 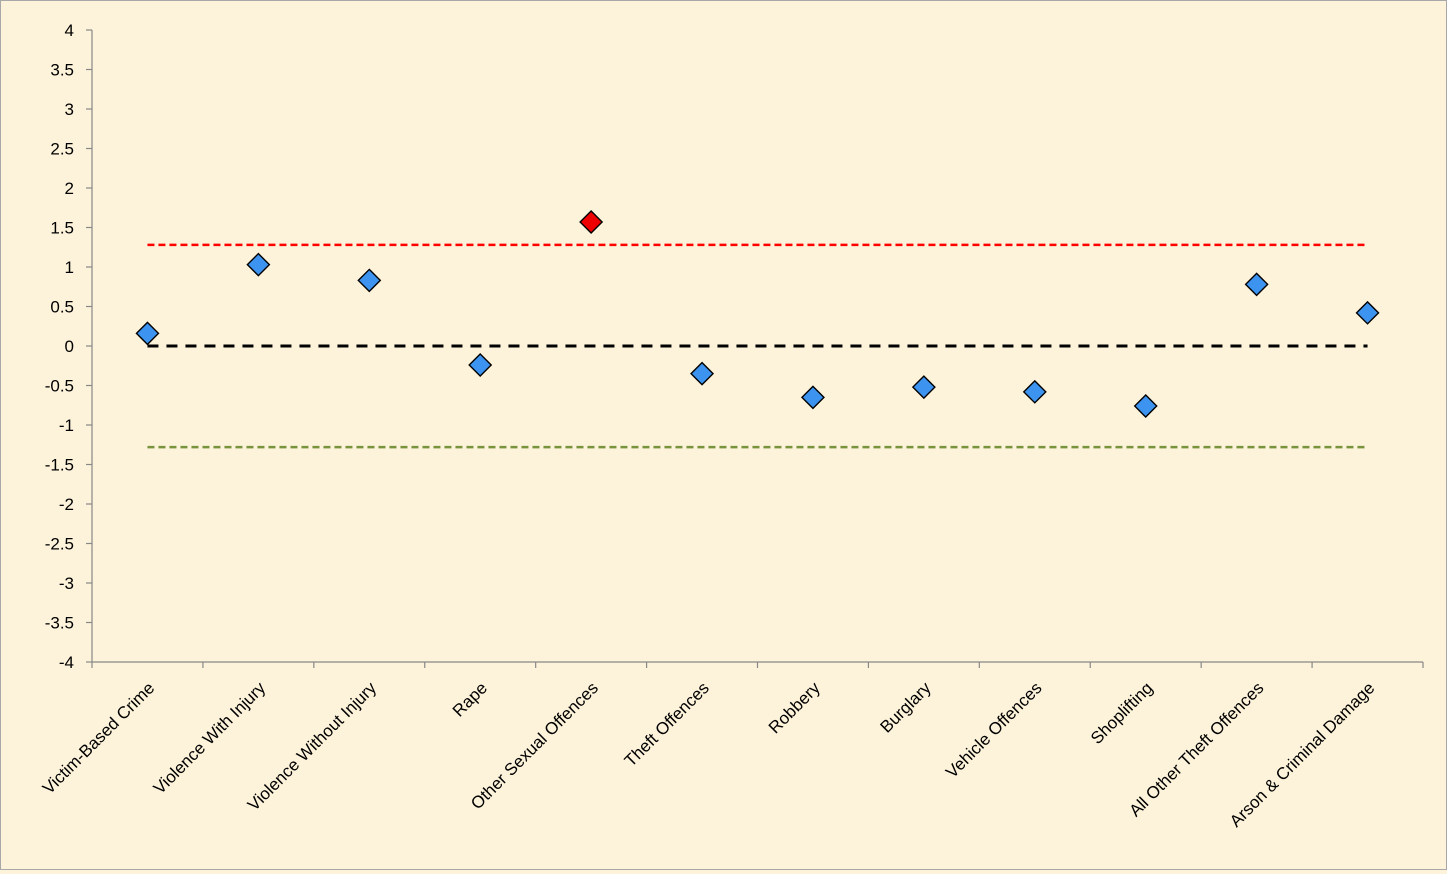 I want to click on y-tick-label: 2, so click(x=69, y=188).